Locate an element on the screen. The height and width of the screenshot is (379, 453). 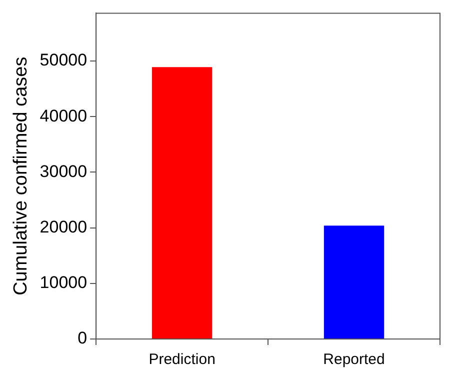
x-tick-label: Reported is located at coordinates (354, 359).